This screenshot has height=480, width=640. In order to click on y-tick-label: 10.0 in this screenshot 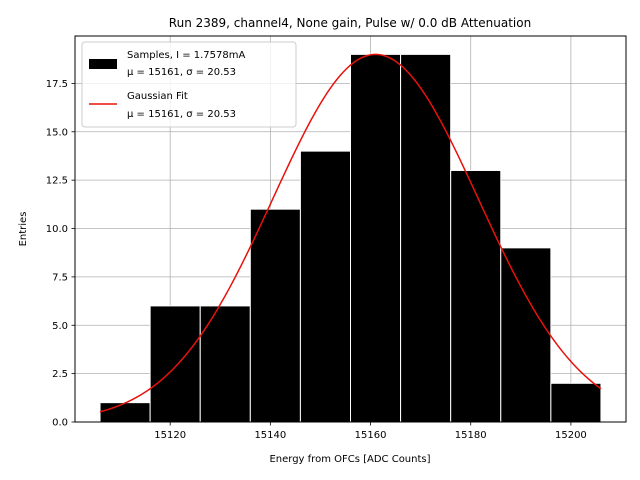, I will do `click(57, 229)`.